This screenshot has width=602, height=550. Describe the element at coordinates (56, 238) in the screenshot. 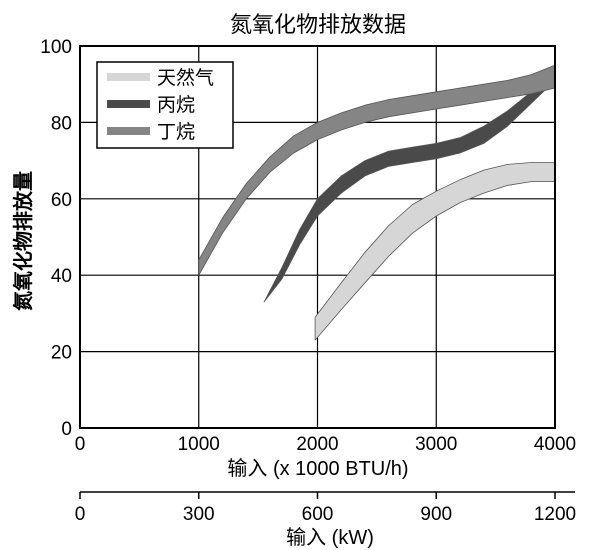

I see `y-tick-labels: 0 20 40 60 80 100` at that location.